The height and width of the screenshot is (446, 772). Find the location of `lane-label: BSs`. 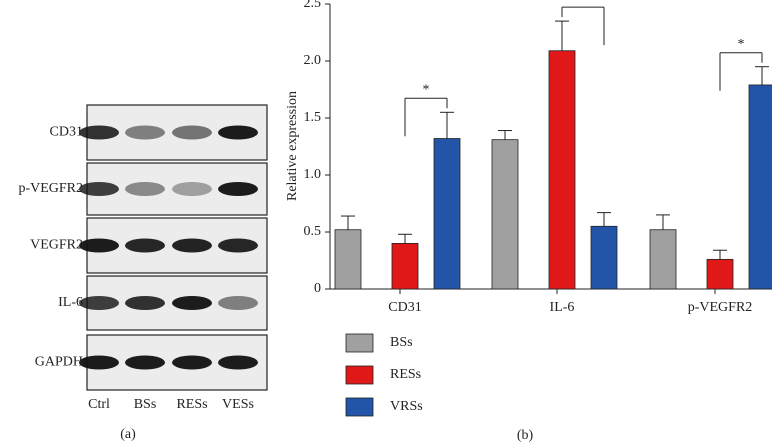

lane-label: BSs is located at coordinates (145, 404).